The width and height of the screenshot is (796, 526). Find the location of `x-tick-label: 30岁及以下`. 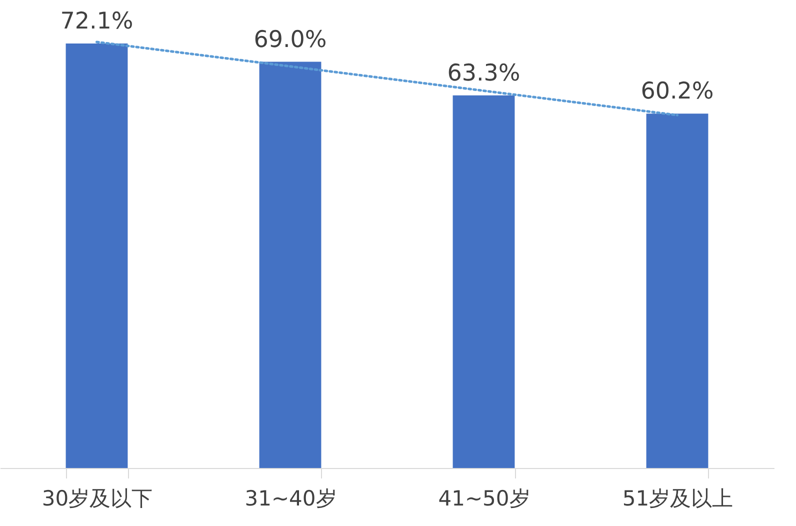

x-tick-label: 30岁及以下 is located at coordinates (97, 498).